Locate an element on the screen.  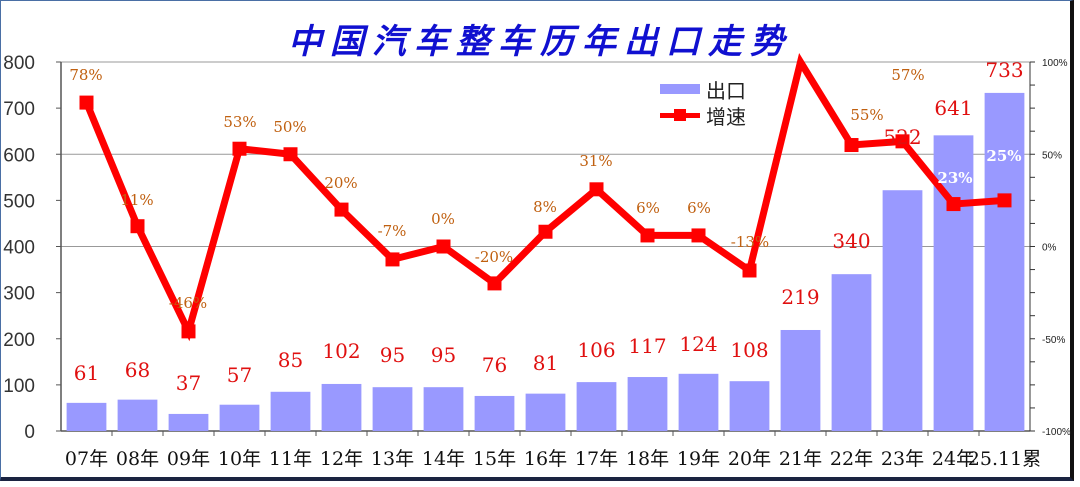
export-value-label: 124 is located at coordinates (698, 344).